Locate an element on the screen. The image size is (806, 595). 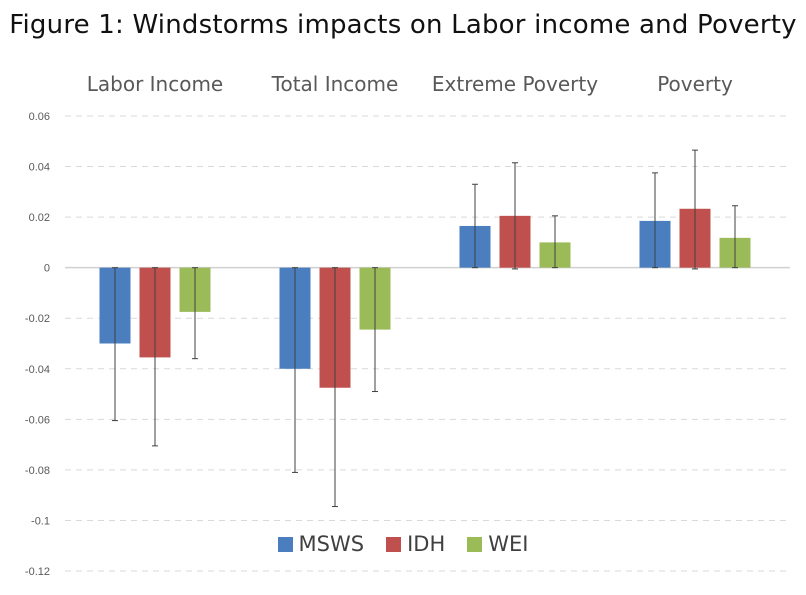
y-tick-label: 0.04 is located at coordinates (39, 168).